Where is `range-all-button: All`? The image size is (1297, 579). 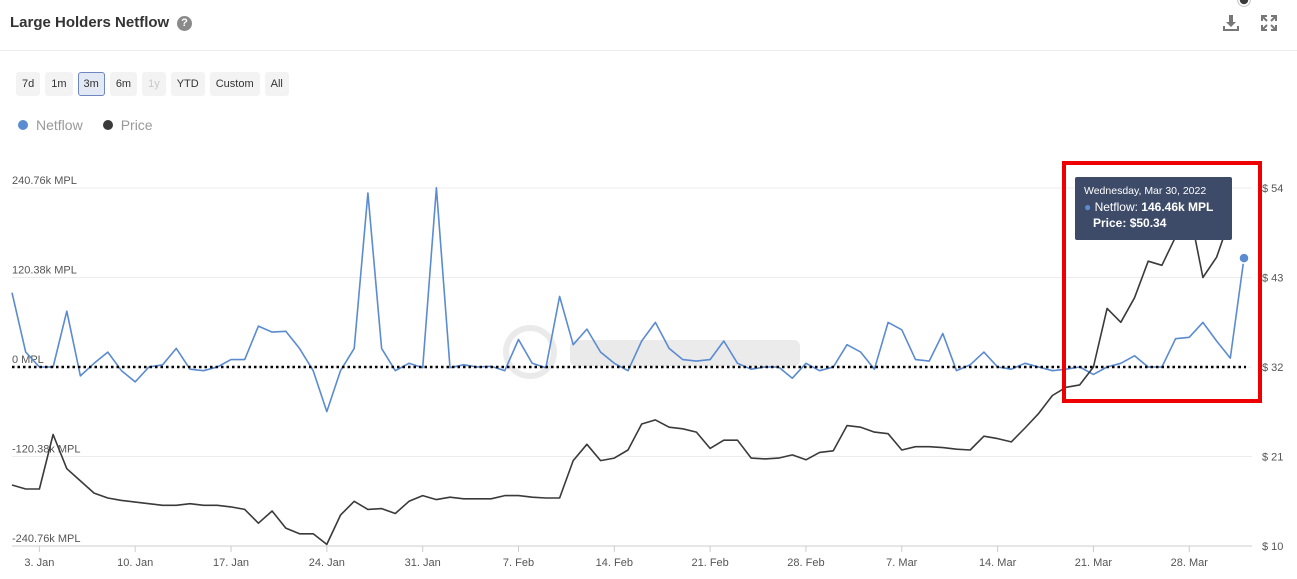 range-all-button: All is located at coordinates (276, 84).